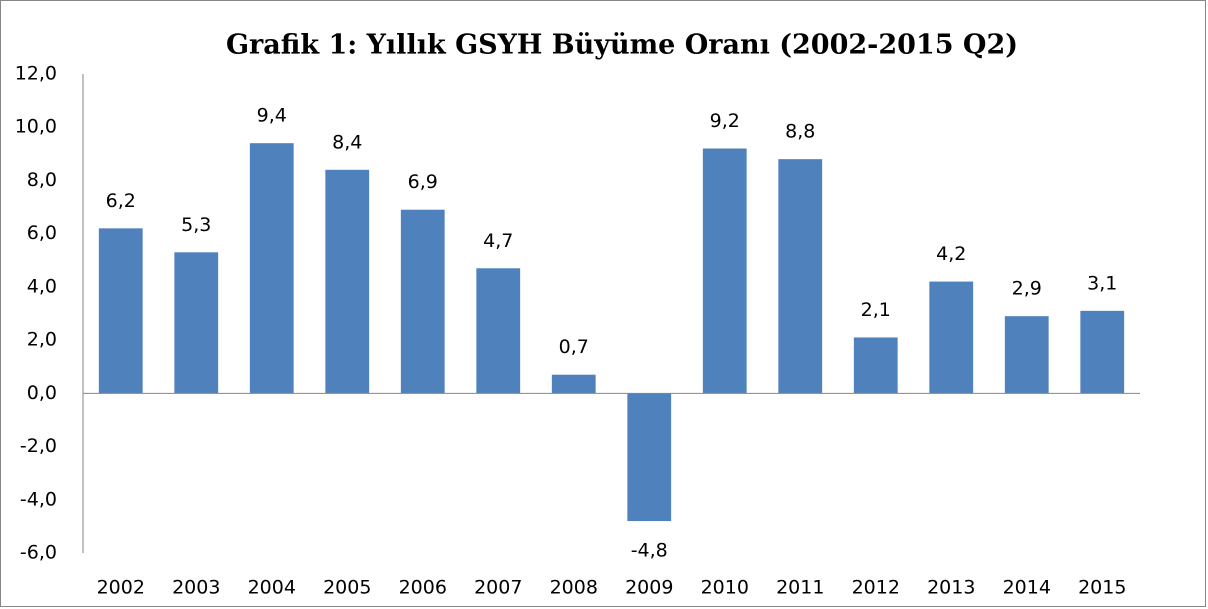 This screenshot has height=609, width=1208. I want to click on y-tick-label: 8,0, so click(42, 180).